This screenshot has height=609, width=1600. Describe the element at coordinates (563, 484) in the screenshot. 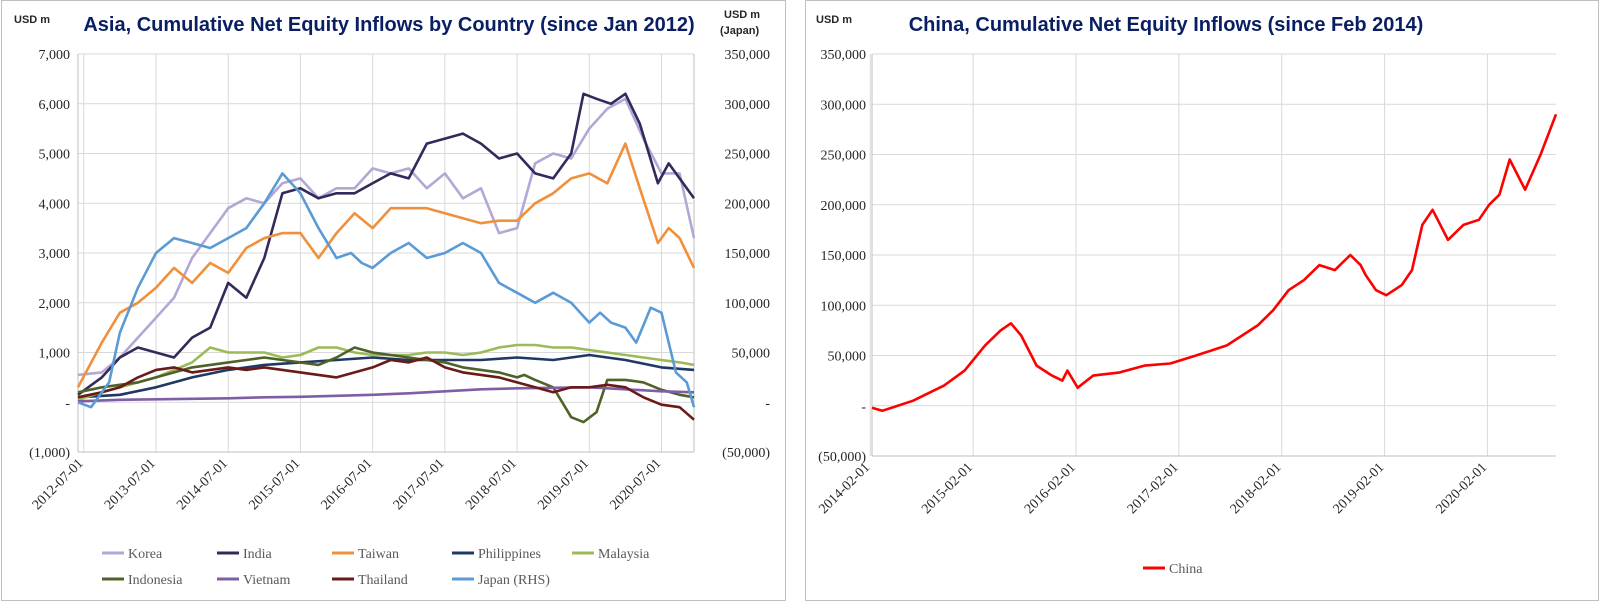

I see `x-tick: 2019-07-01` at that location.